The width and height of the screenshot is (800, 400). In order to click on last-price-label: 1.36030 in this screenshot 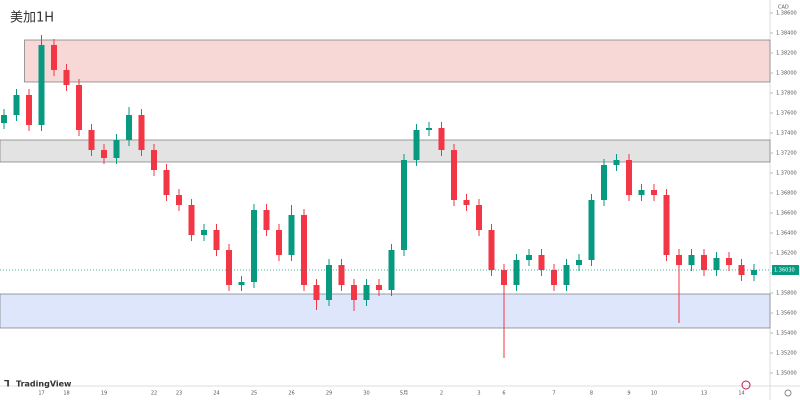, I will do `click(784, 271)`.